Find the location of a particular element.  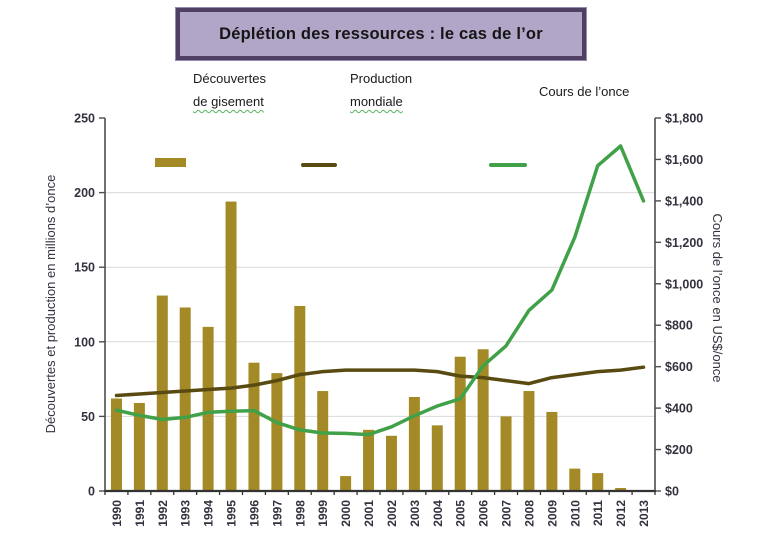

bar-2010 is located at coordinates (575, 479).